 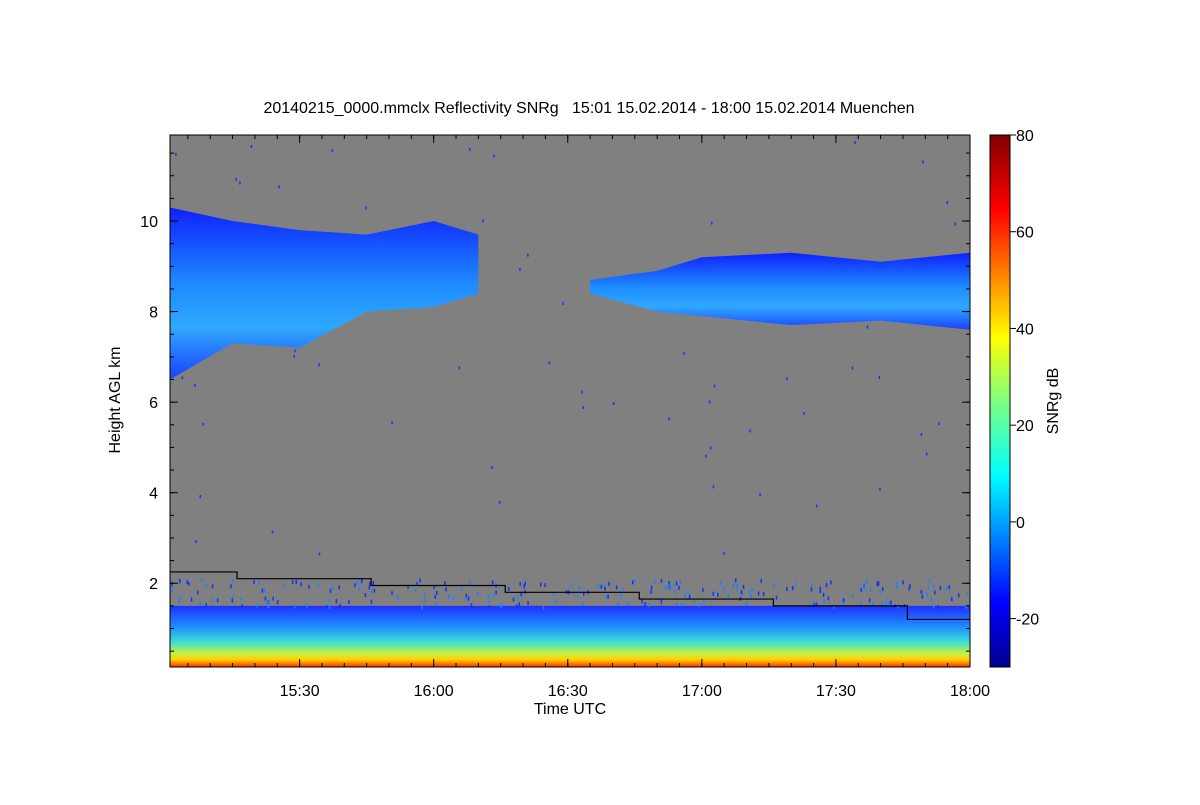 What do you see at coordinates (1053, 401) in the screenshot?
I see `colorbar-label: SNRg dB` at bounding box center [1053, 401].